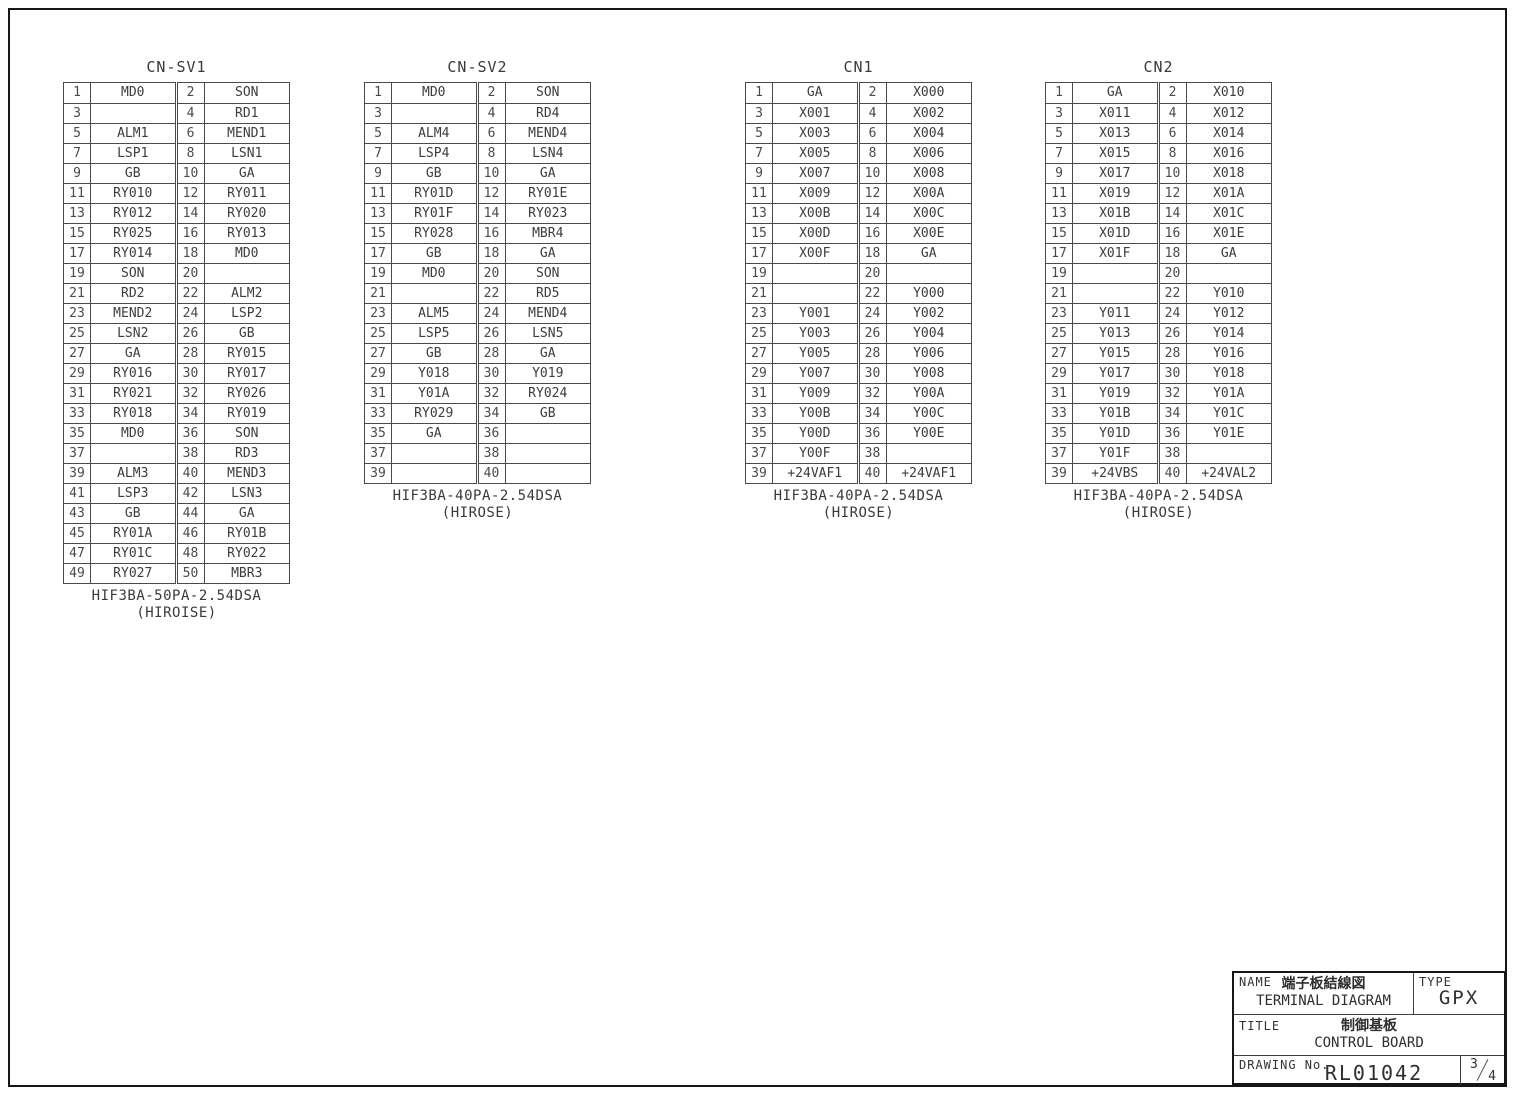  I want to click on pin-number-cell: 14, so click(492, 213).